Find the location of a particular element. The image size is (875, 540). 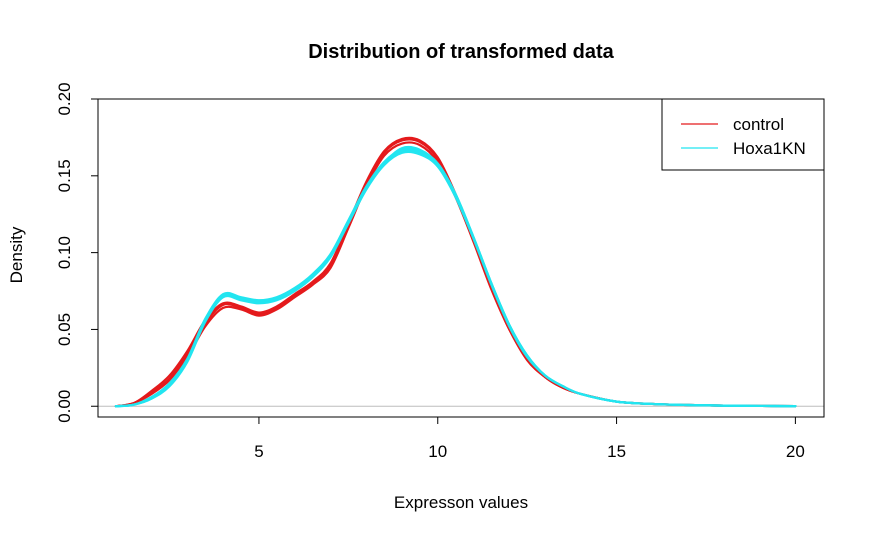

legend-label-control: control is located at coordinates (758, 124).